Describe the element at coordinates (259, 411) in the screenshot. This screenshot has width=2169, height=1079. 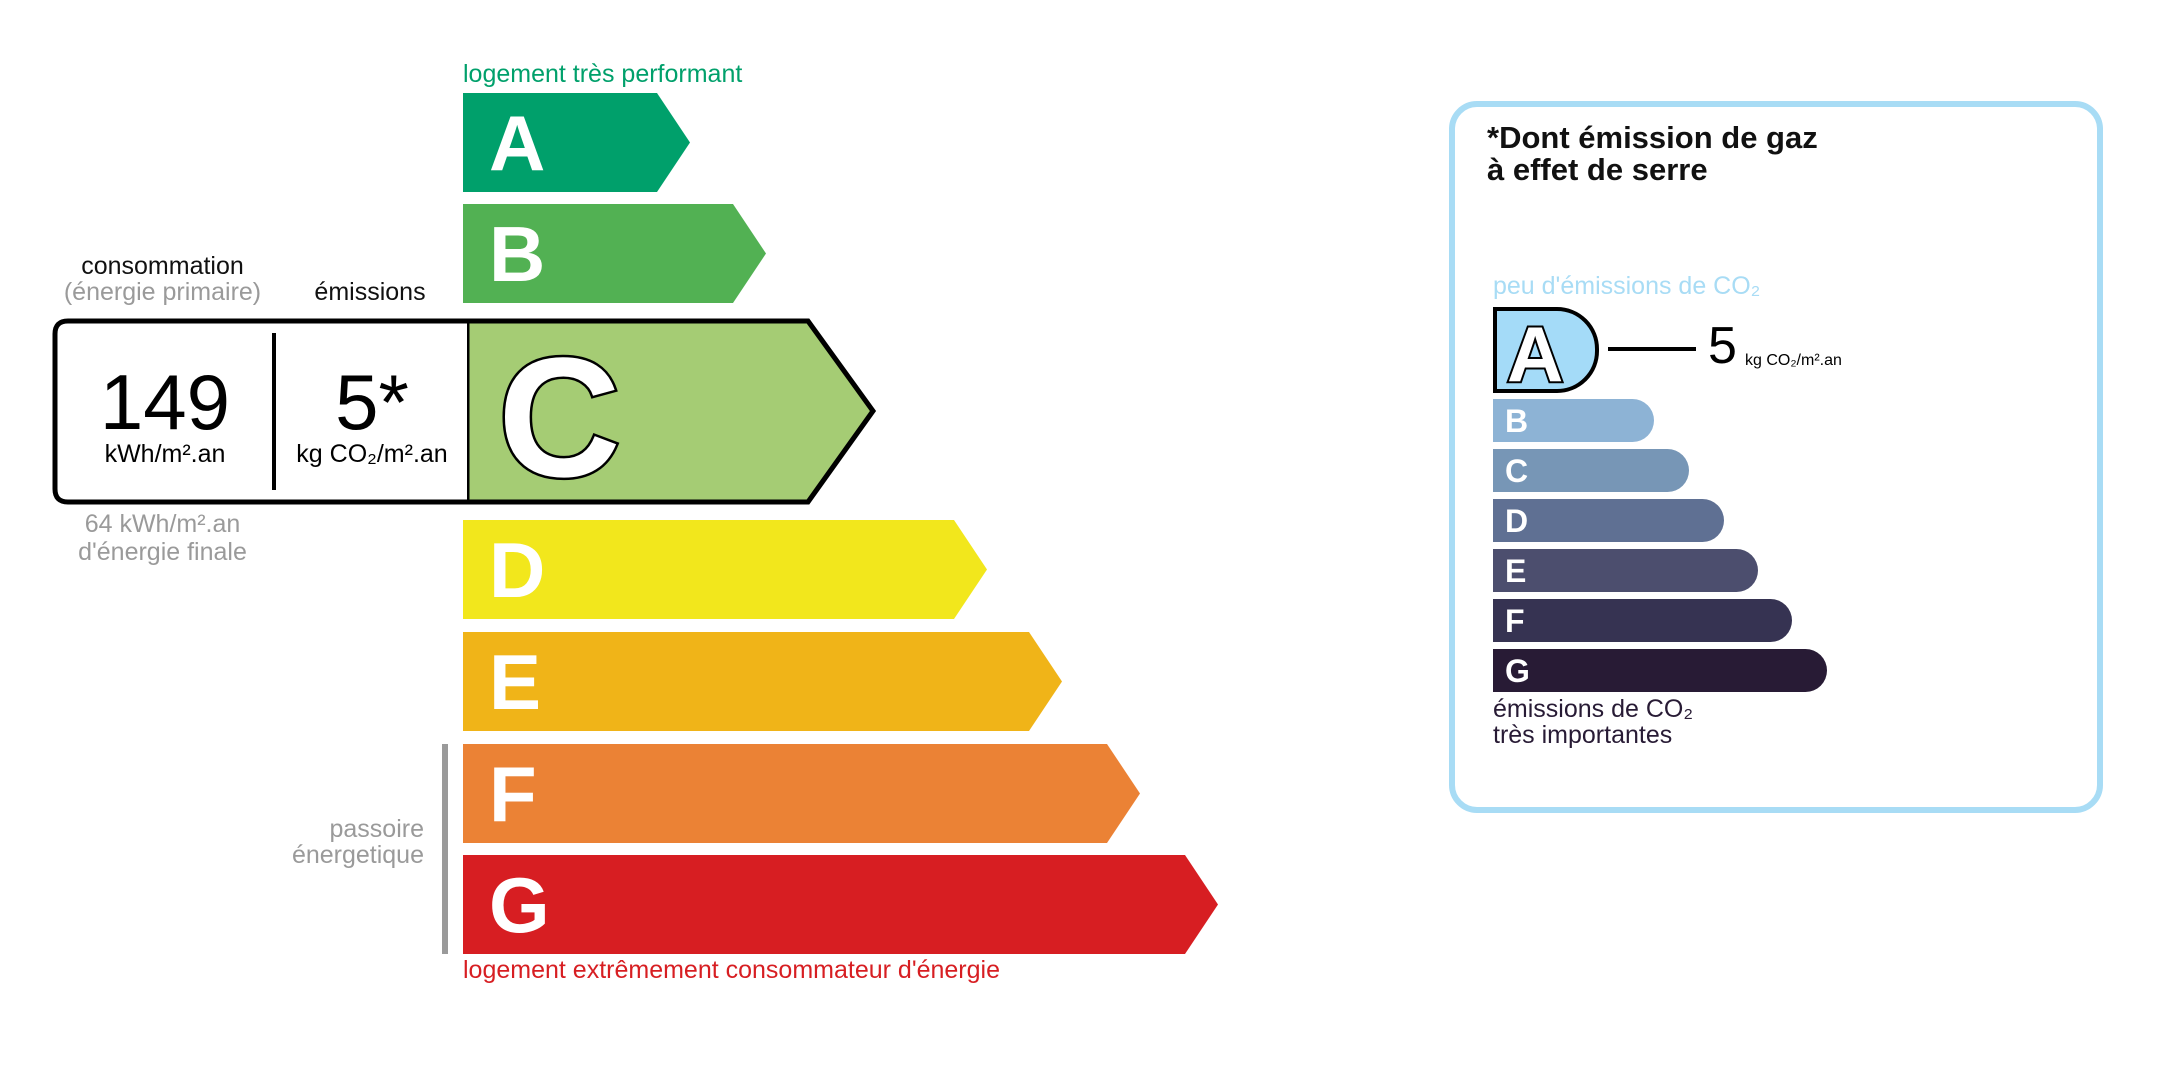
I see `value-box` at that location.